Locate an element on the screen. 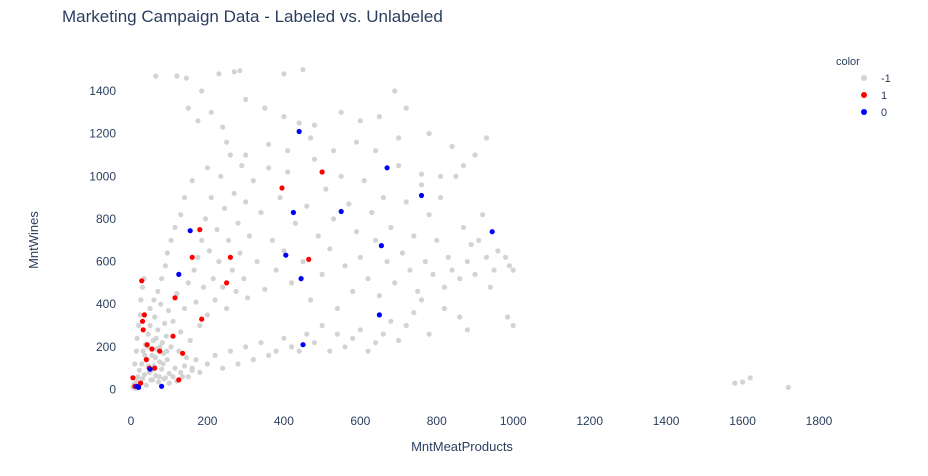 The width and height of the screenshot is (928, 476). y-tick-label: 1200 is located at coordinates (102, 134).